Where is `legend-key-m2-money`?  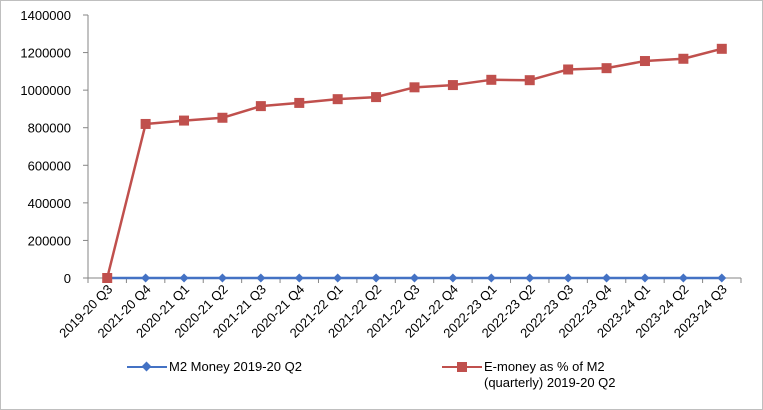 legend-key-m2-money is located at coordinates (147, 367).